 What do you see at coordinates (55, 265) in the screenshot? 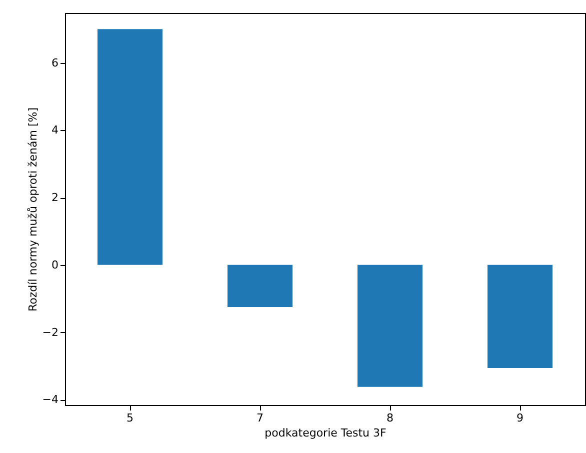
I see `y-tick-label: 0` at bounding box center [55, 265].